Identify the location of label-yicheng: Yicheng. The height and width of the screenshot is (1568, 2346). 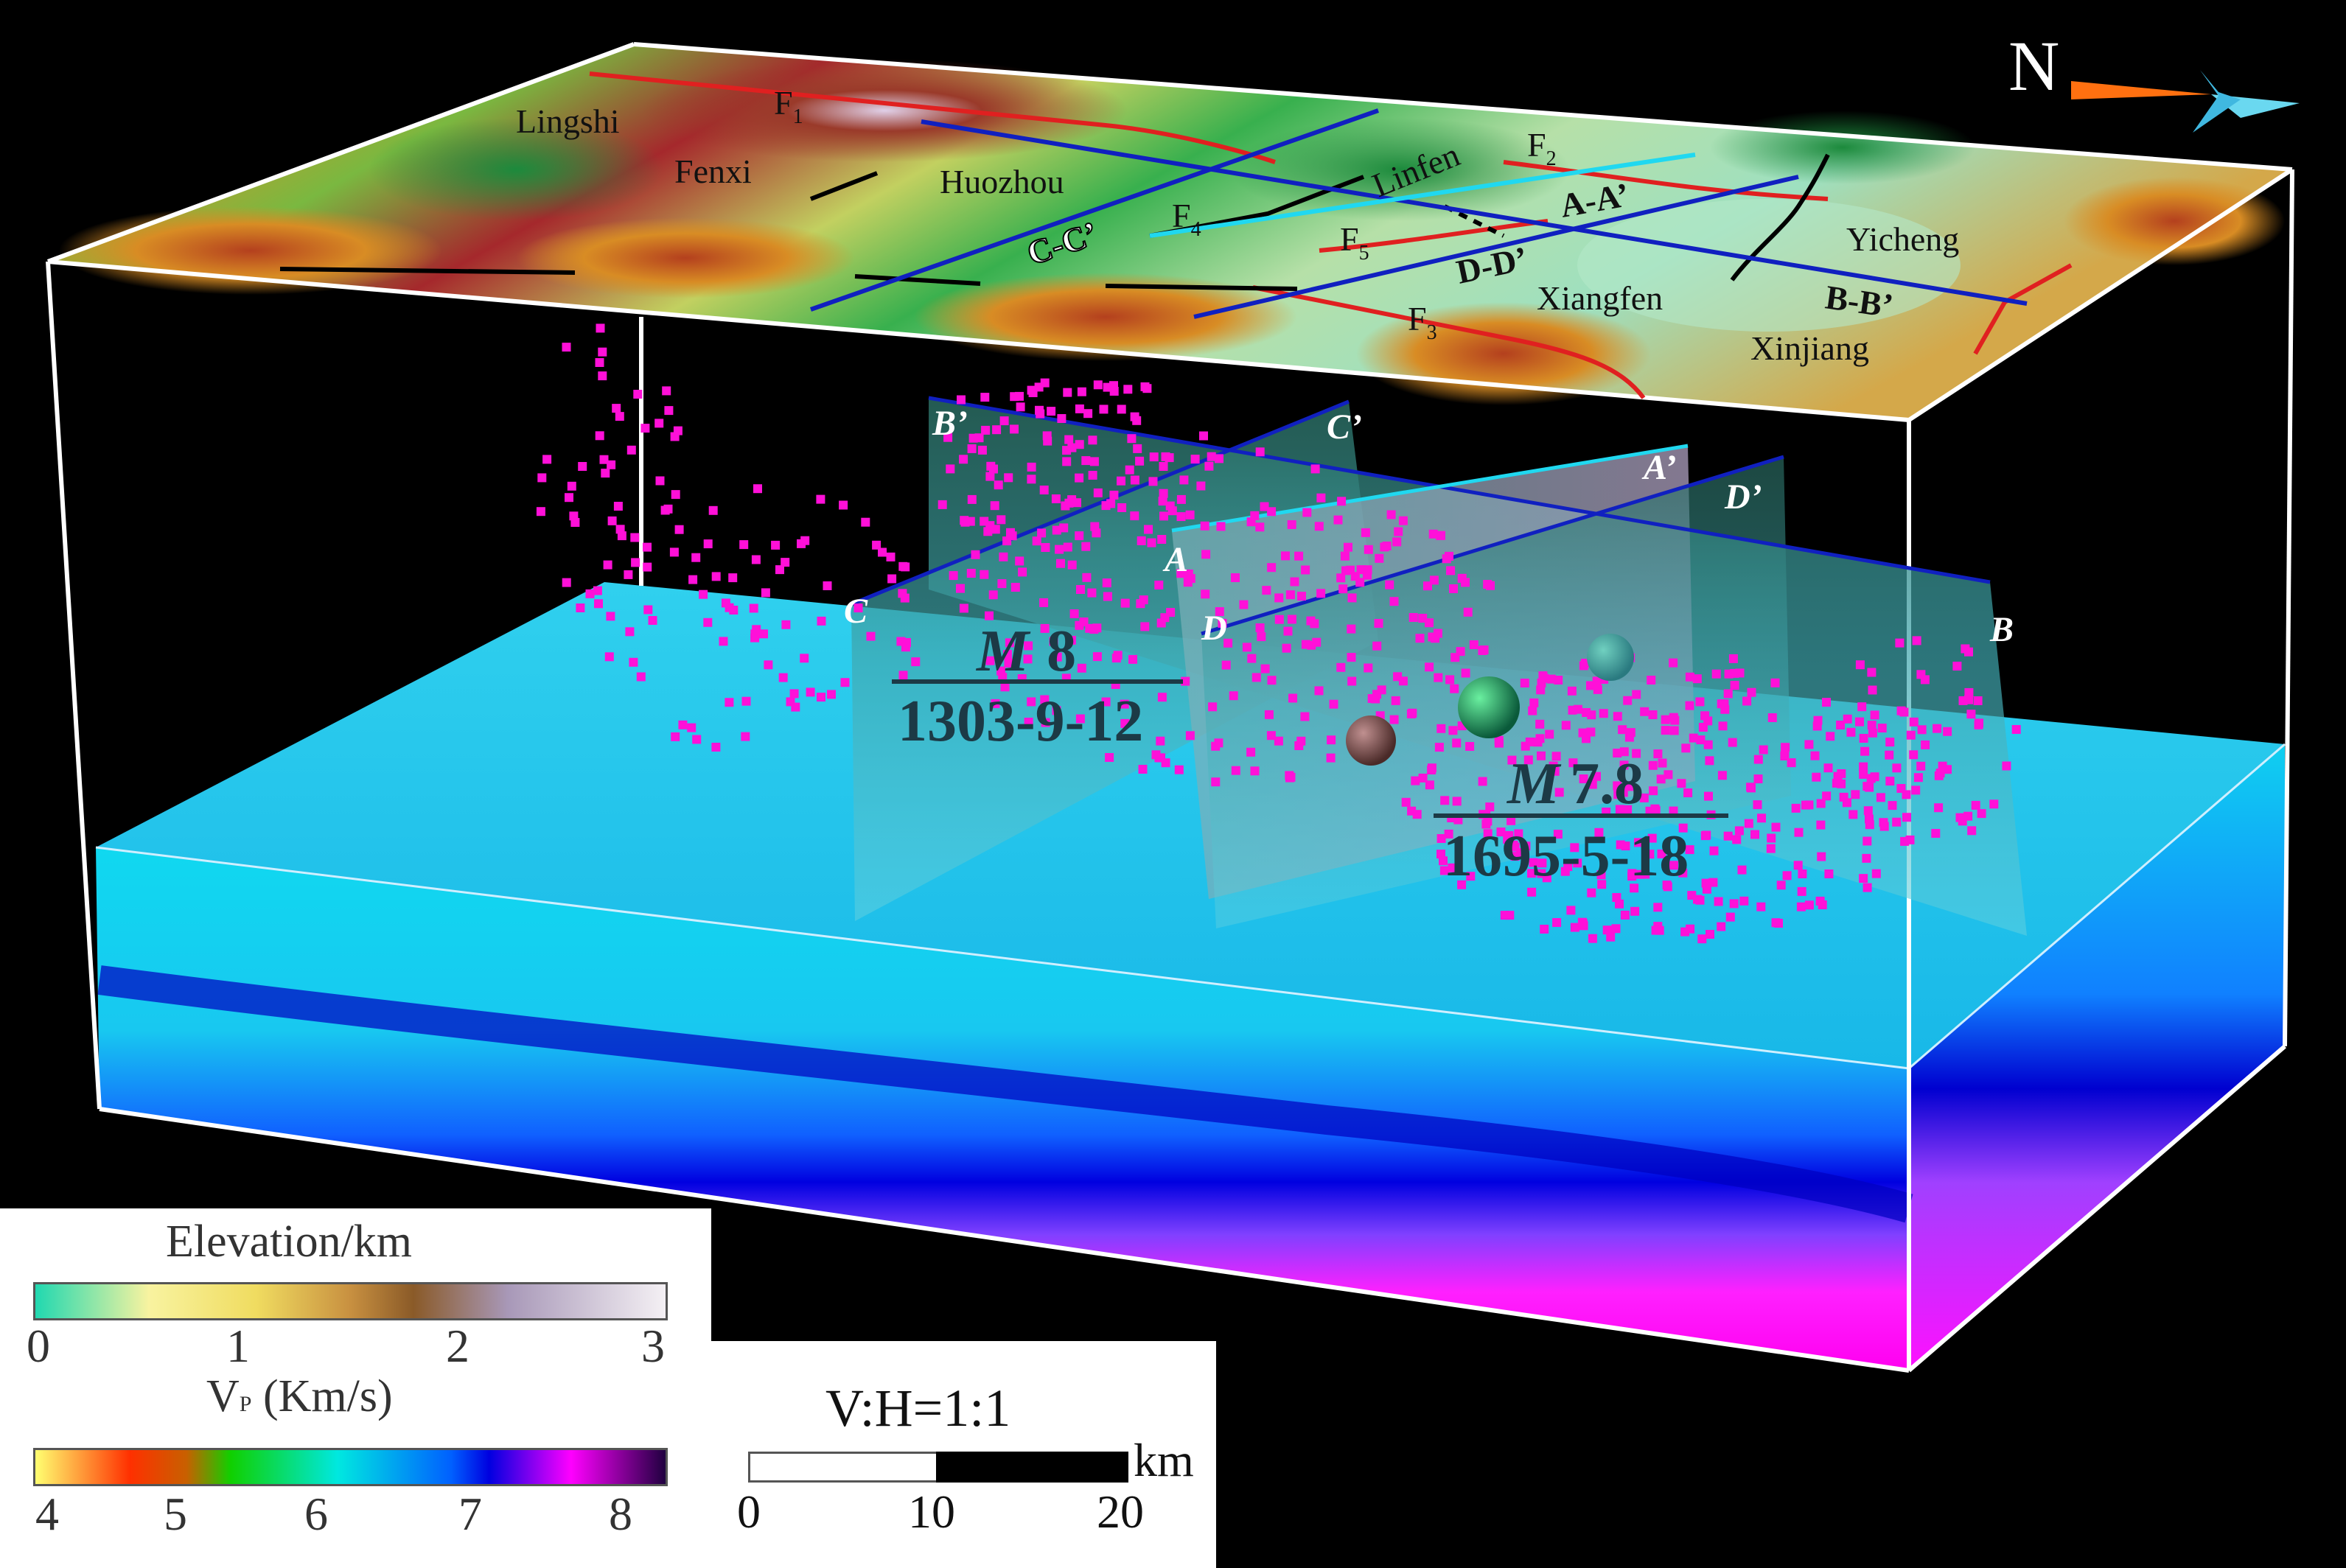
(1903, 239).